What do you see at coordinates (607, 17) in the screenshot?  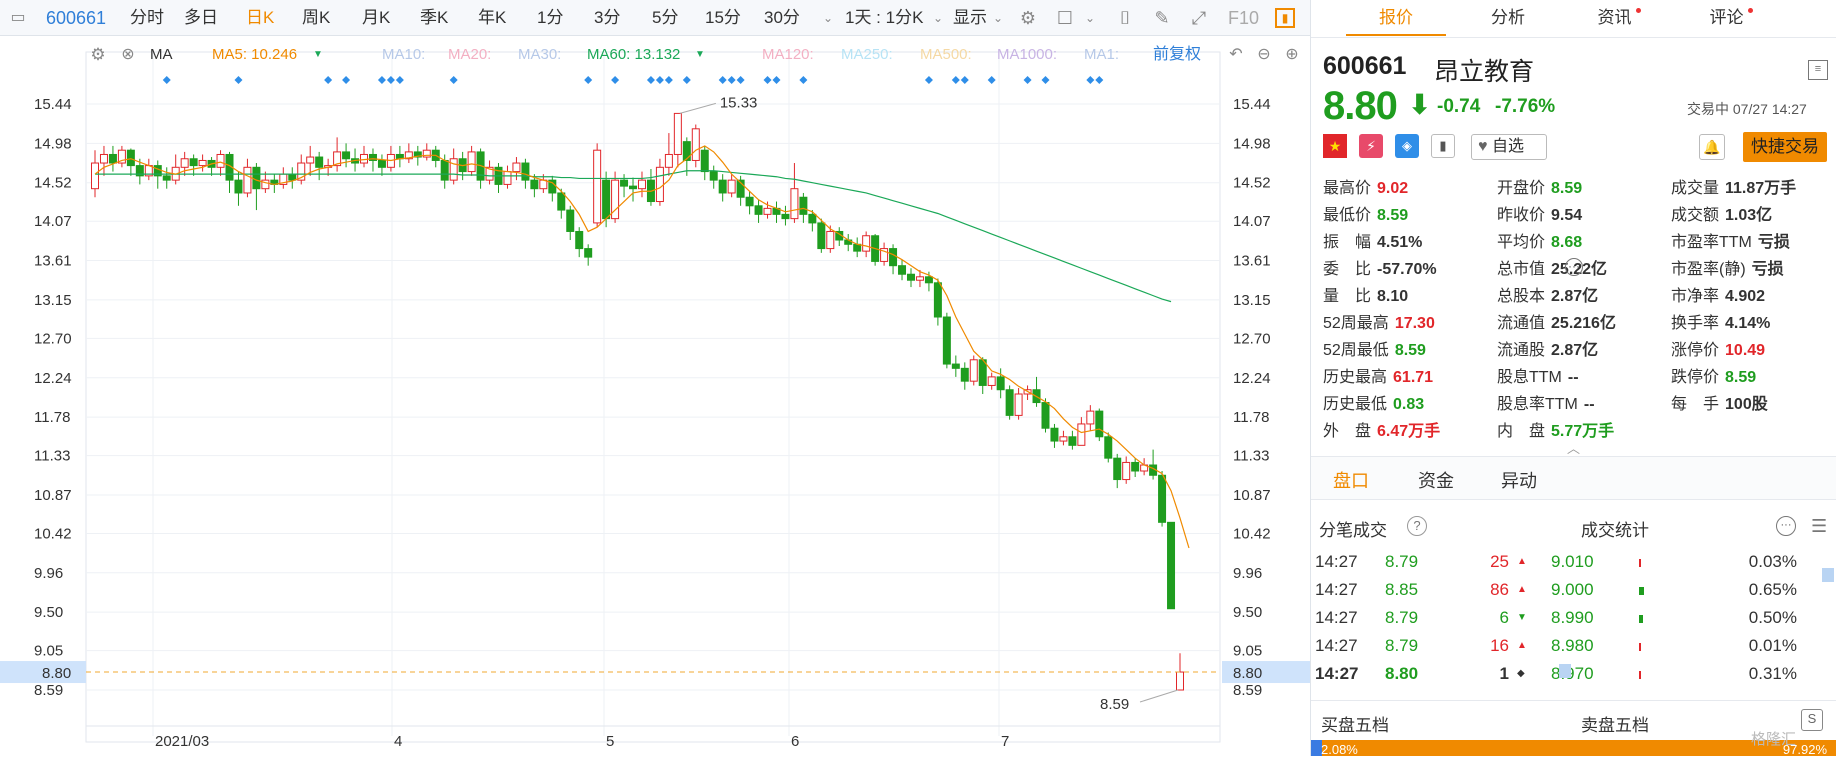 I see `period-tab-3min: 3分` at bounding box center [607, 17].